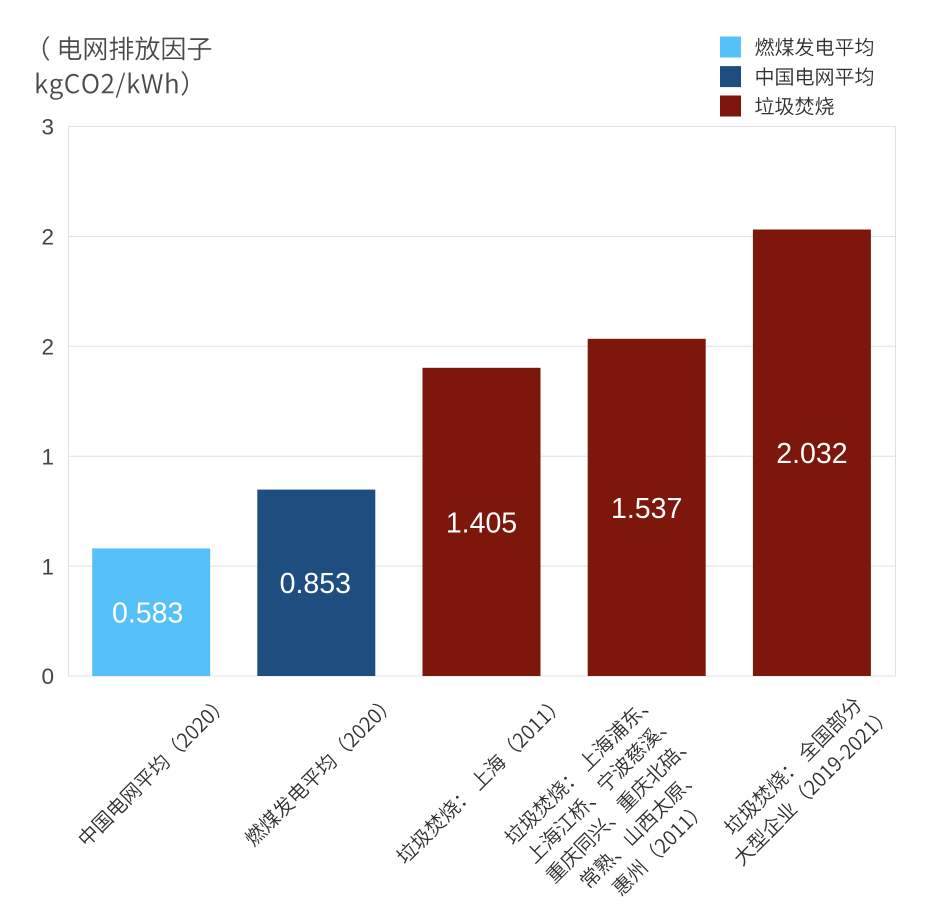 The width and height of the screenshot is (940, 917). Describe the element at coordinates (811, 454) in the screenshot. I see `svg-text: 2.032` at that location.